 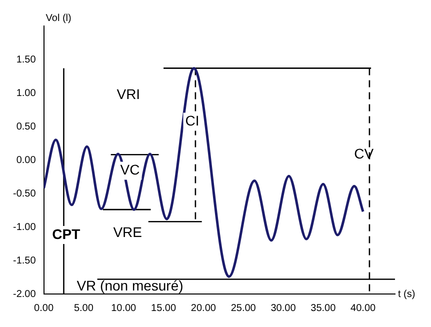 I want to click on x-tick-label: 0.00, so click(x=44, y=308).